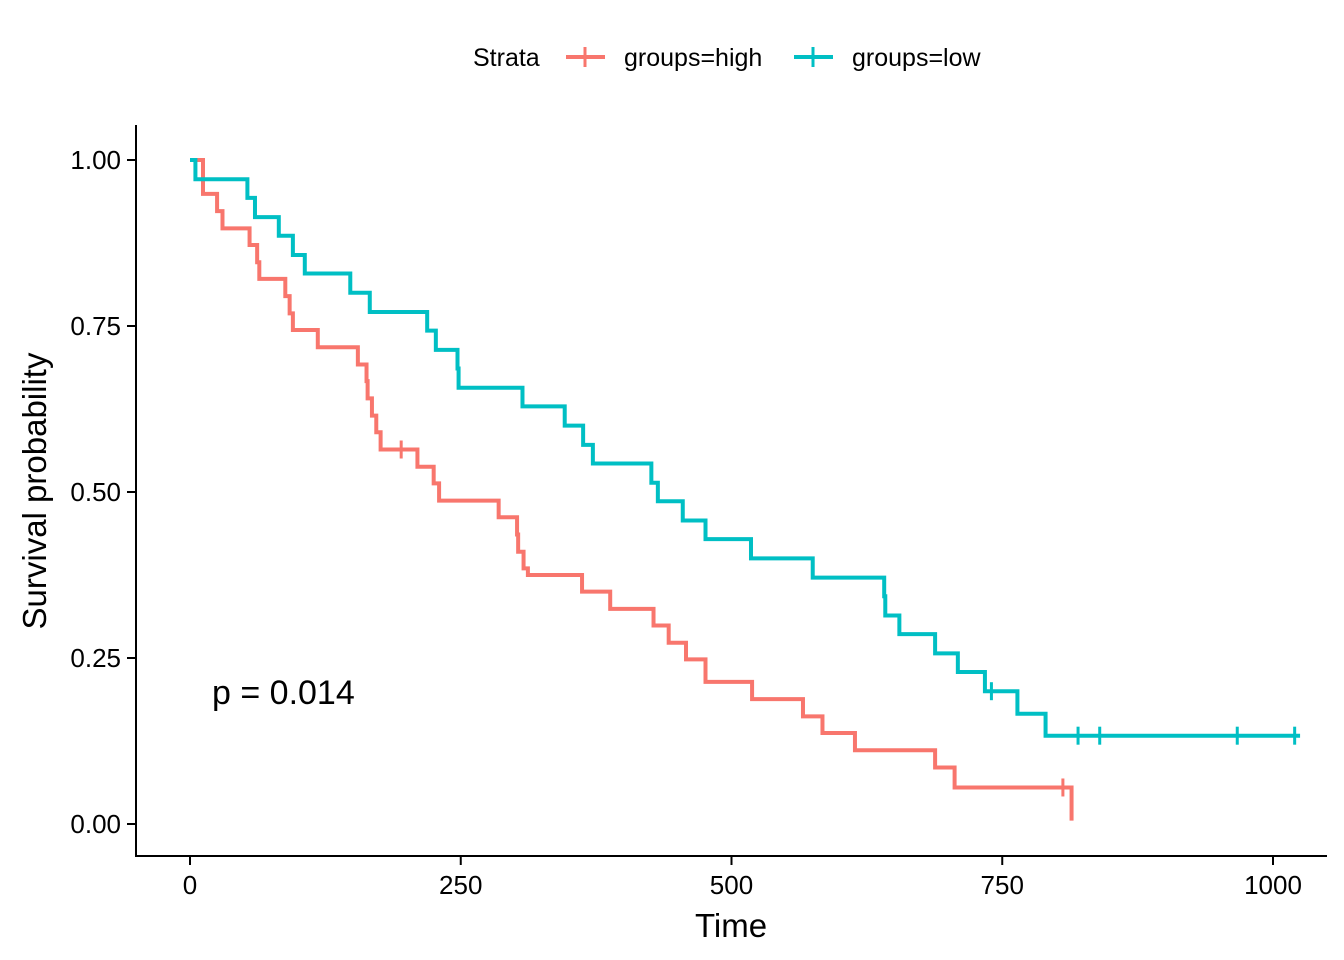 The image size is (1344, 960). What do you see at coordinates (460, 885) in the screenshot?
I see `x-tick-label: 250` at bounding box center [460, 885].